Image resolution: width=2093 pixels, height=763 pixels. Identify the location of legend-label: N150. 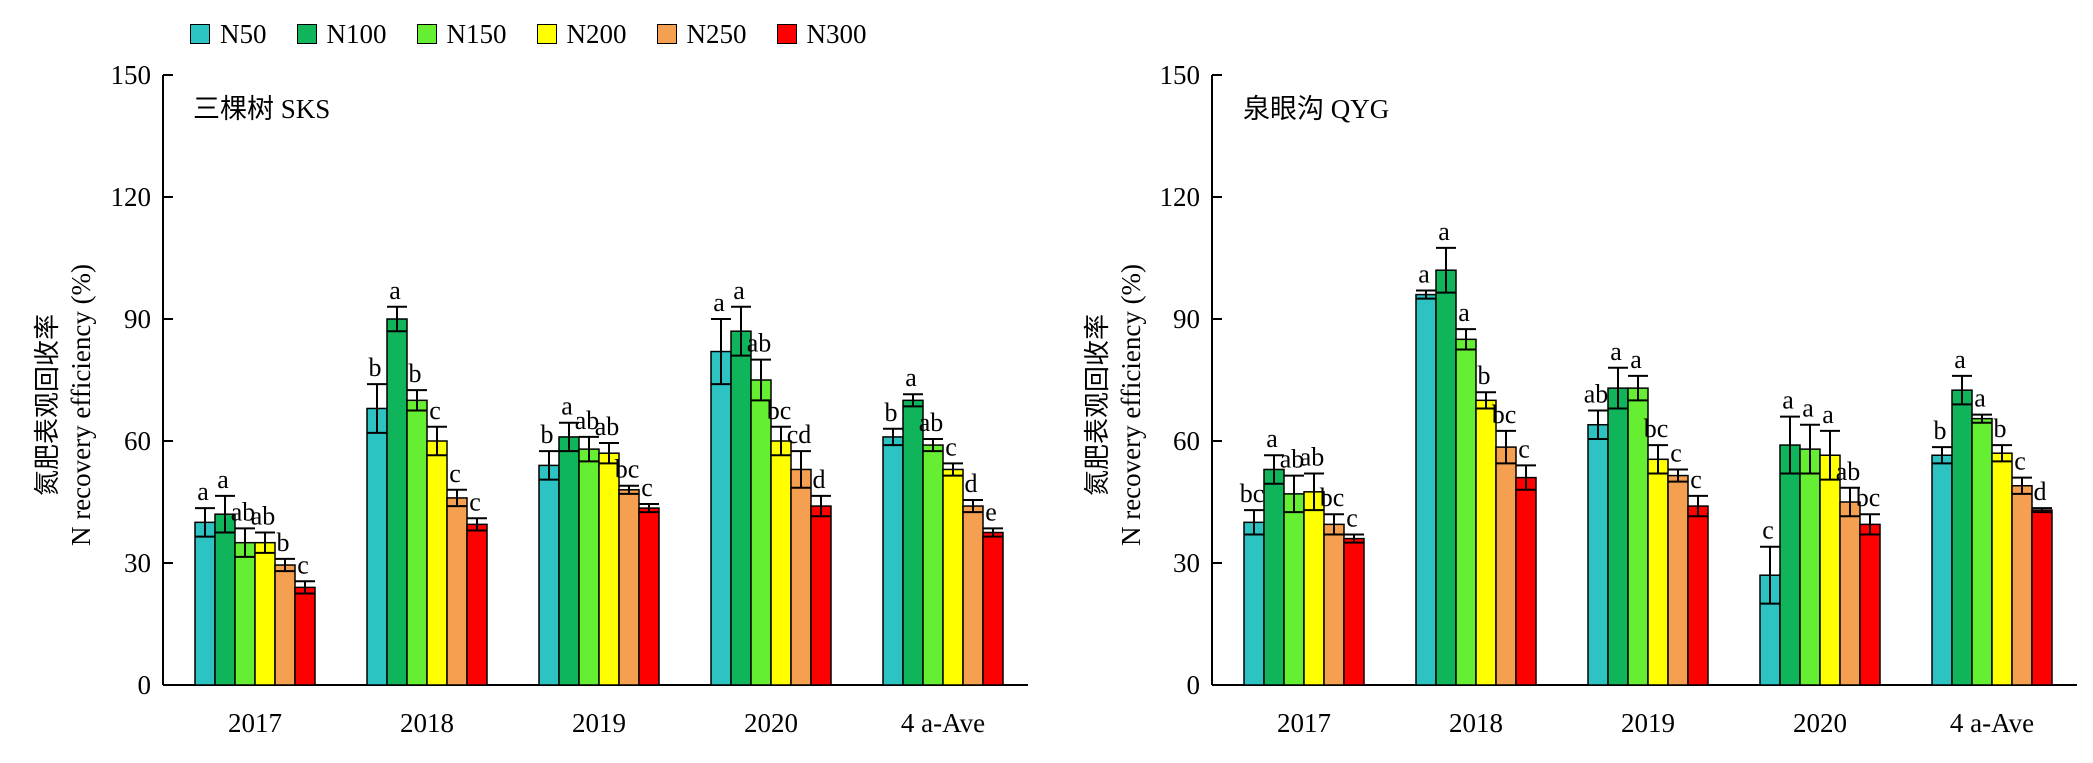
(476, 33).